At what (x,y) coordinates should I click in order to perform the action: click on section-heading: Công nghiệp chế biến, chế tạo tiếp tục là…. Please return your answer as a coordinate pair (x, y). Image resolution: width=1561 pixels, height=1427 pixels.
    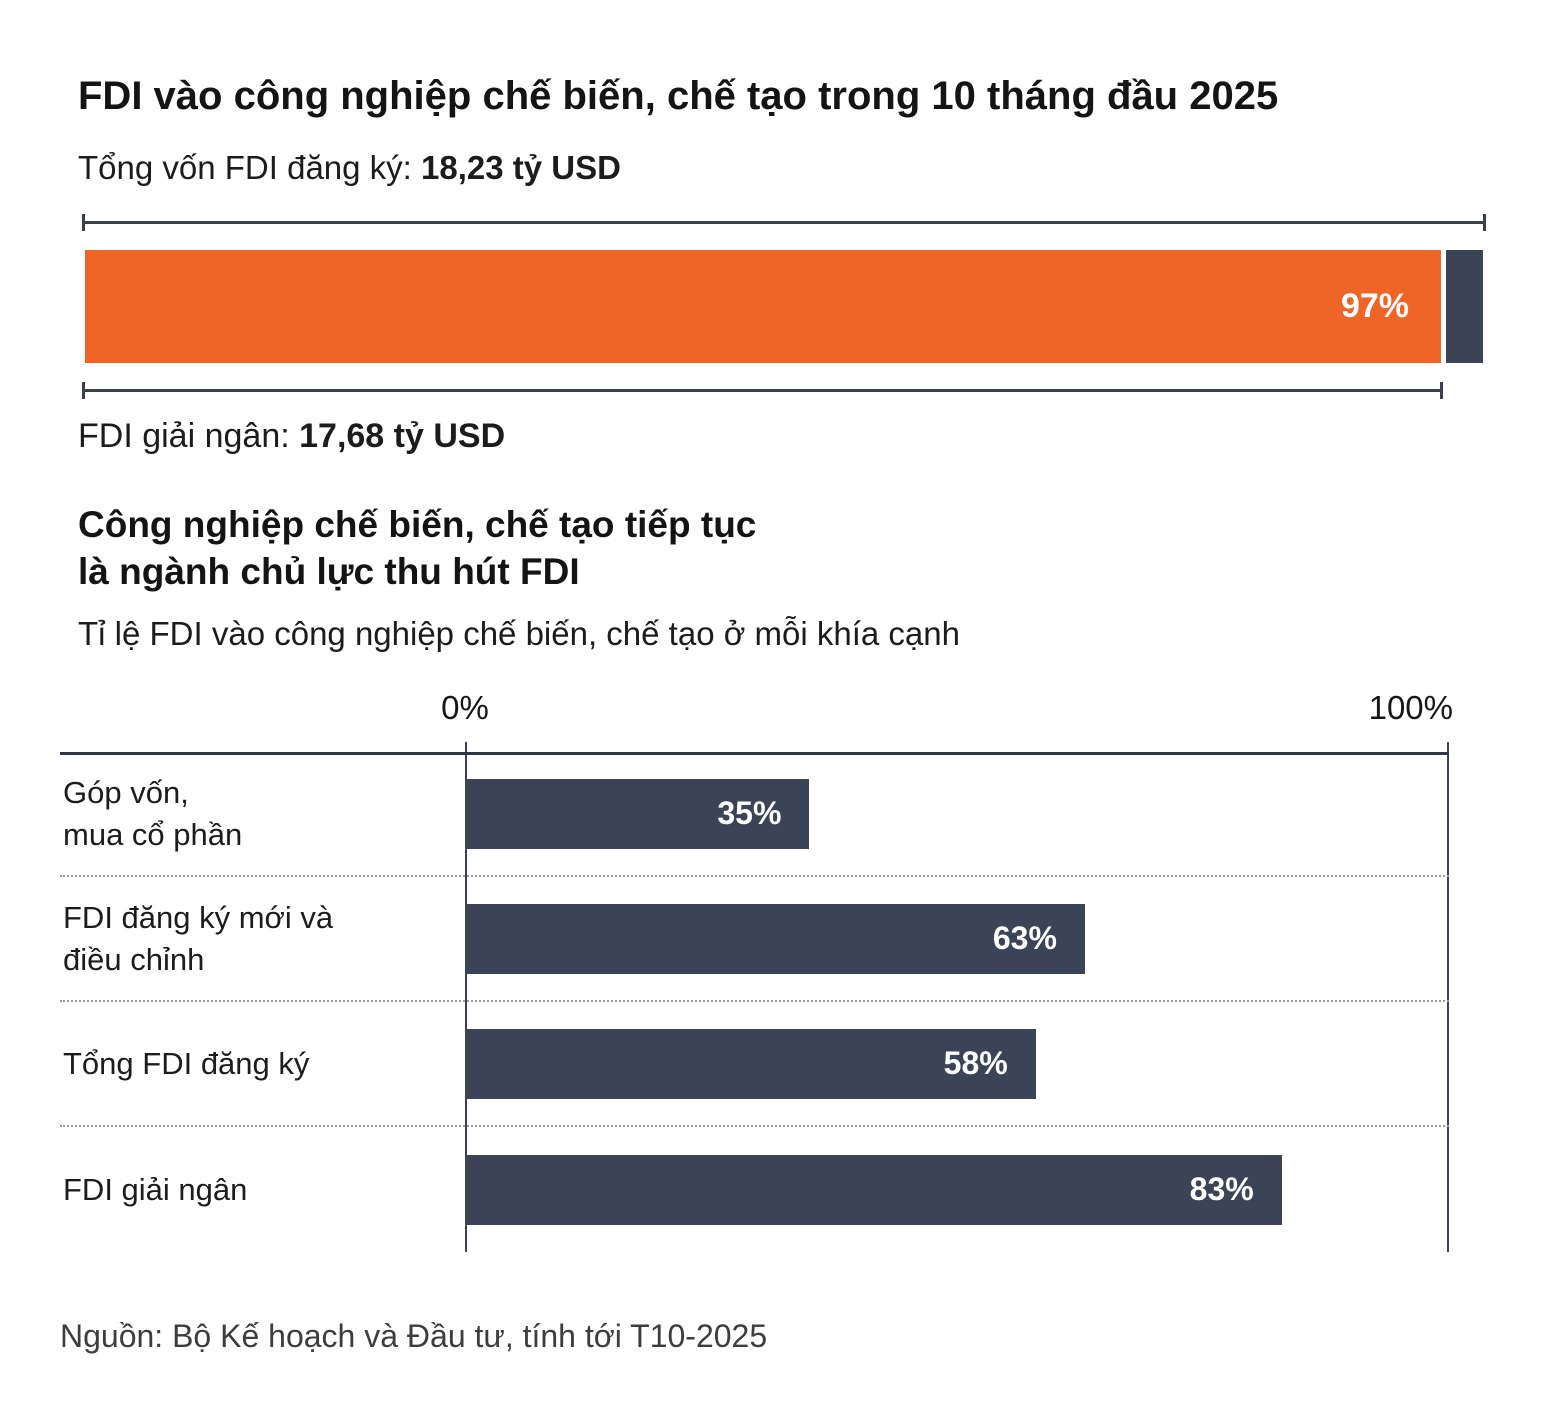
    Looking at the image, I should click on (819, 548).